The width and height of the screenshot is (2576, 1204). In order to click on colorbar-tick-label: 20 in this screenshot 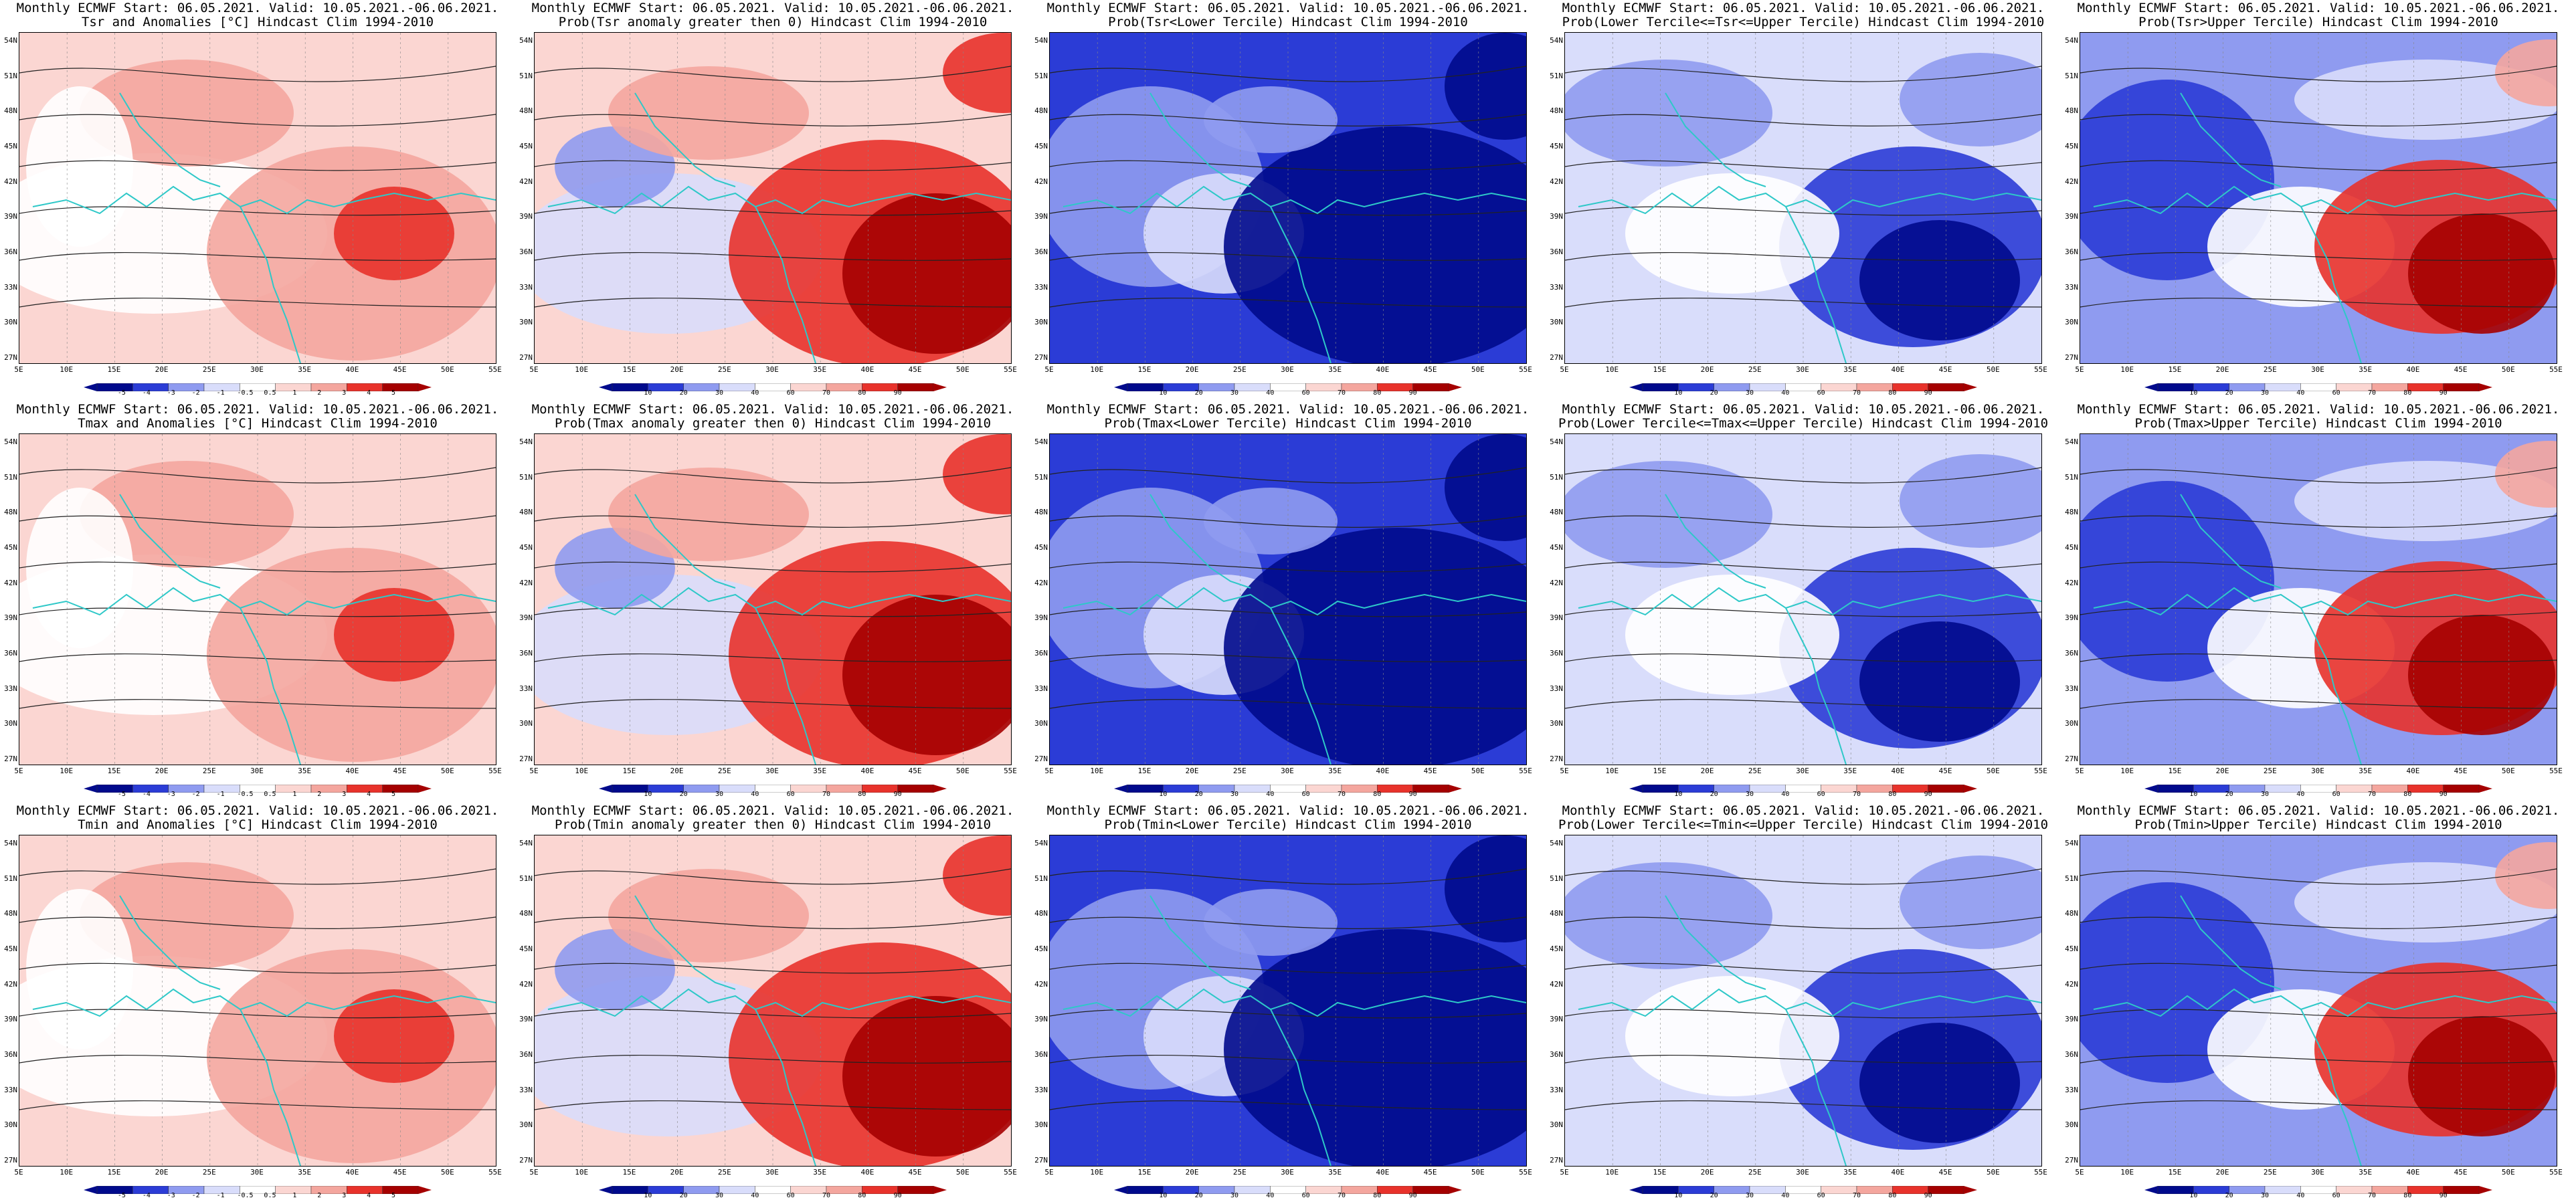, I will do `click(1198, 794)`.